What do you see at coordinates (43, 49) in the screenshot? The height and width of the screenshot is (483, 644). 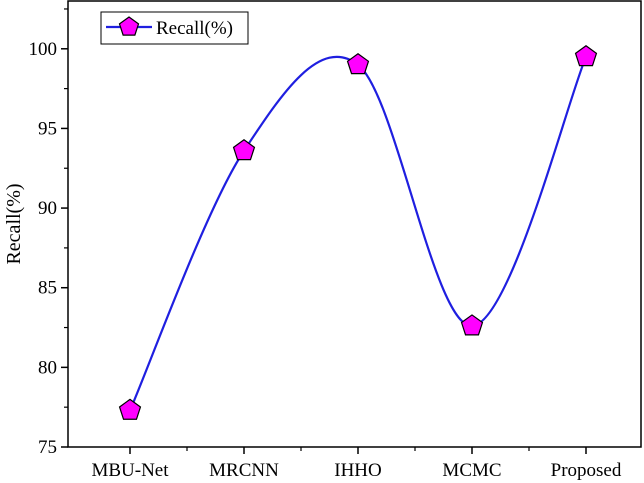 I see `y-tick-label-100: 100` at bounding box center [43, 49].